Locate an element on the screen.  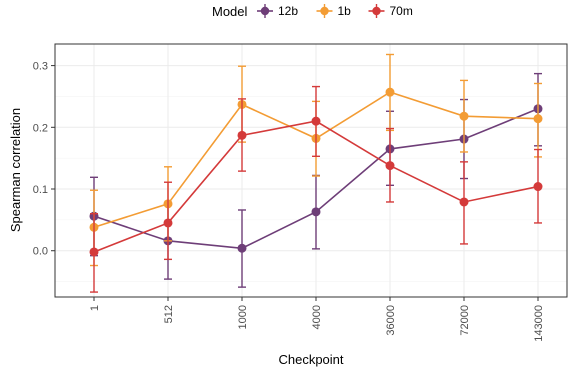
legend-item-12b: 12b is located at coordinates (277, 11).